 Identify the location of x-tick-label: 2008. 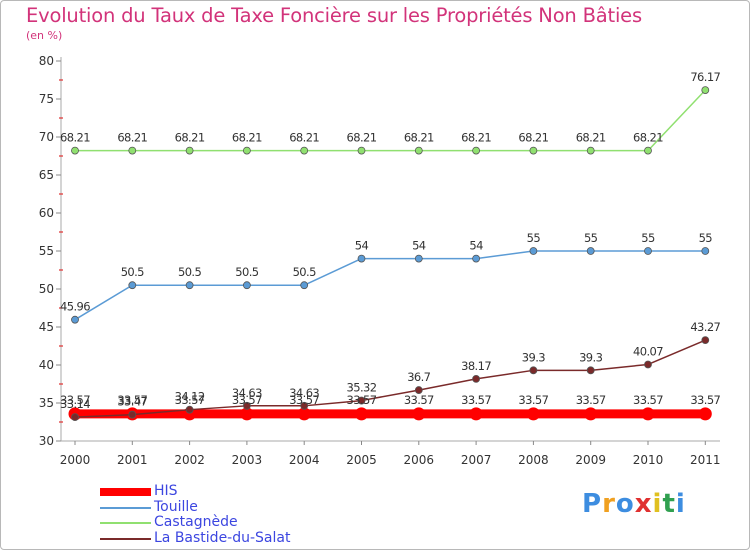
(533, 460).